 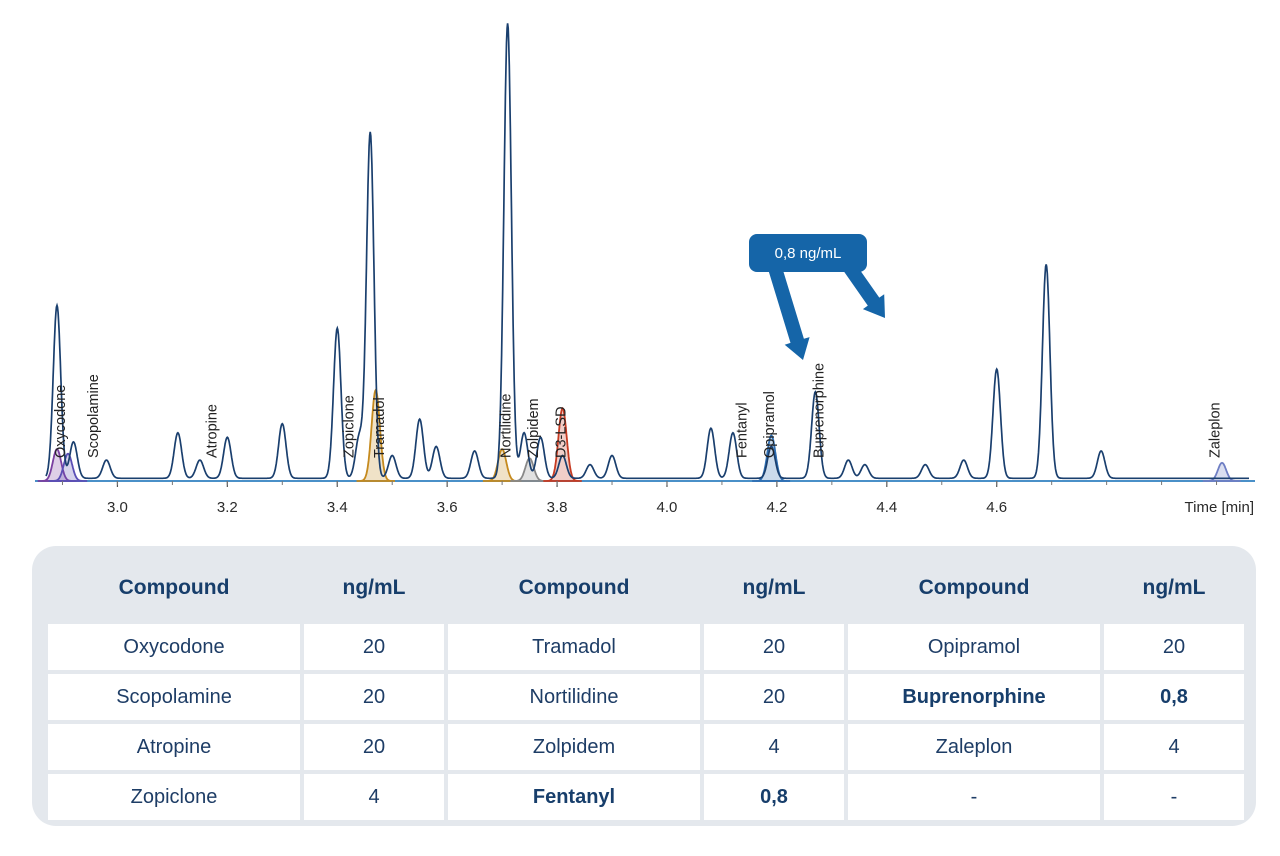 What do you see at coordinates (1174, 587) in the screenshot?
I see `header-conc-3: ng/mL` at bounding box center [1174, 587].